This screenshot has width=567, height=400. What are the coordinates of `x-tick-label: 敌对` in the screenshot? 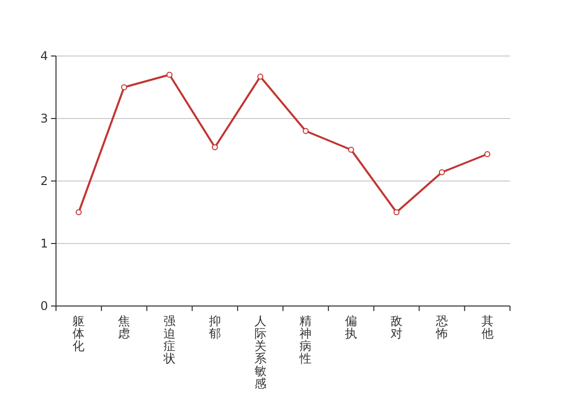 It's located at (396, 327).